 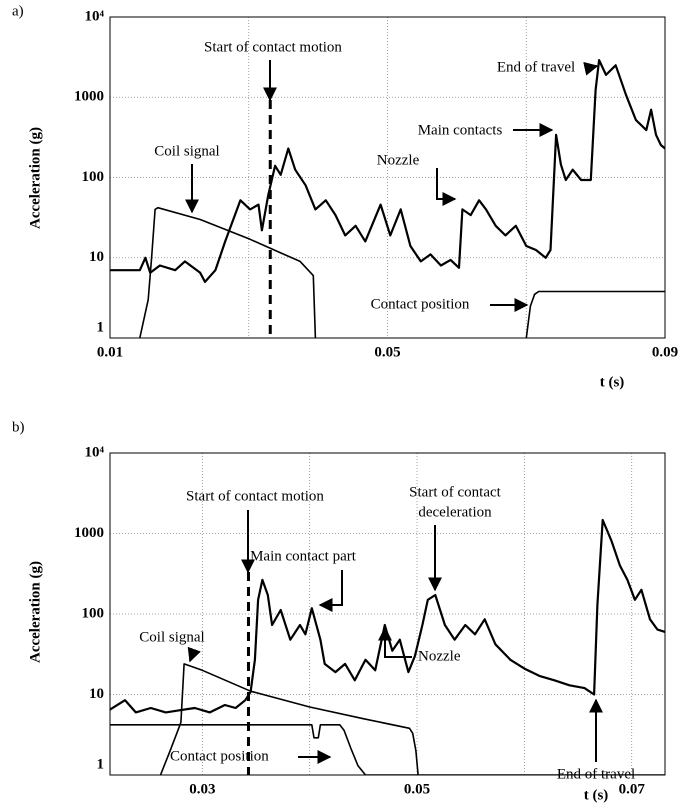 What do you see at coordinates (18, 11) in the screenshot?
I see `panel-label: a)` at bounding box center [18, 11].